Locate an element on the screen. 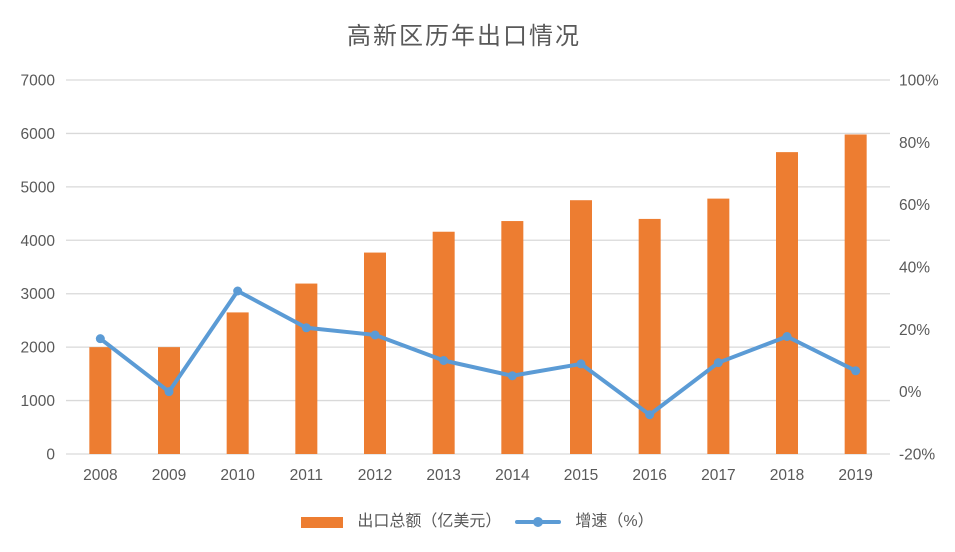  bar-2008 is located at coordinates (100, 400).